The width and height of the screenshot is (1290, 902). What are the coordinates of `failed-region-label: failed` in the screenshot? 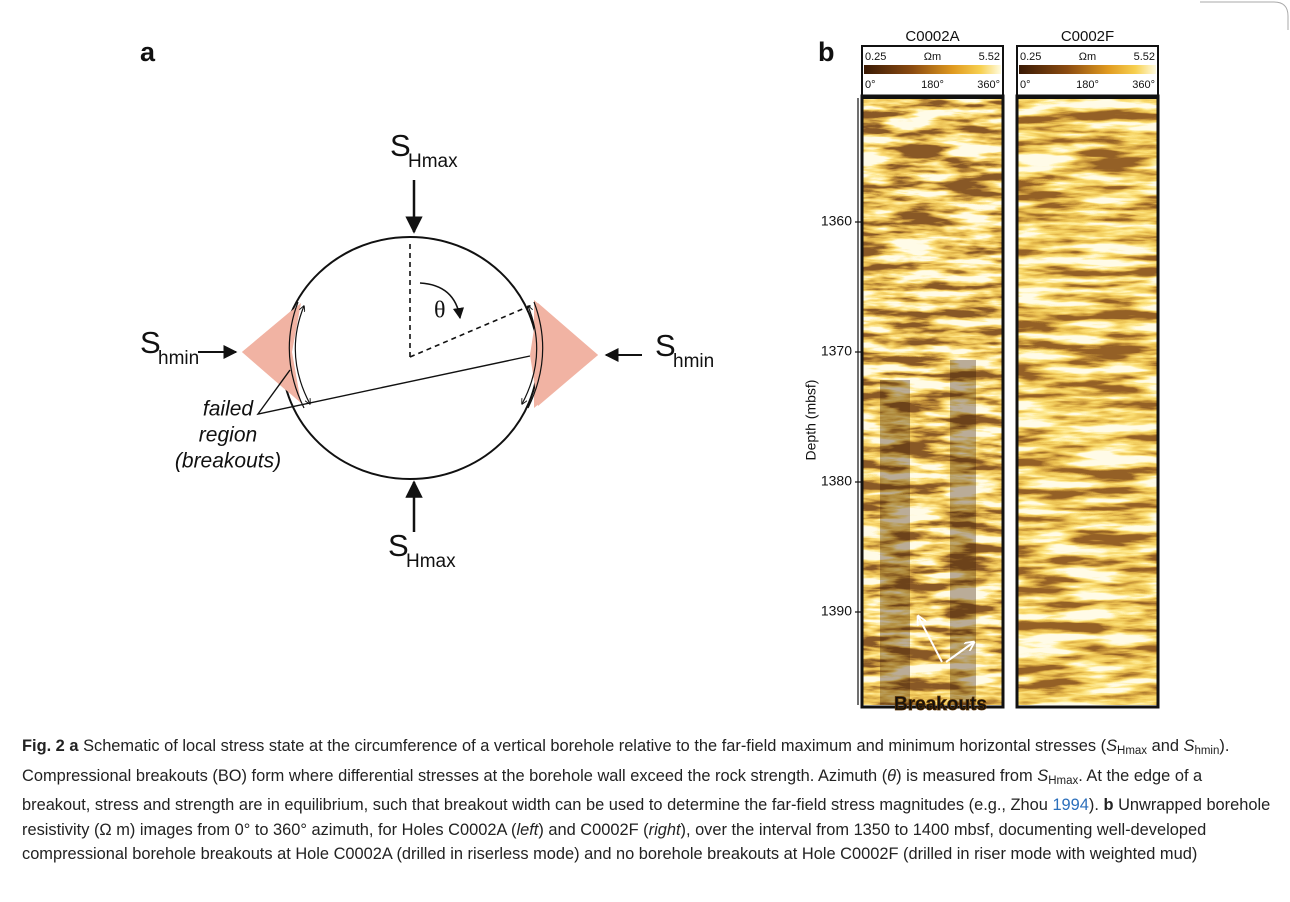 It's located at (229, 409).